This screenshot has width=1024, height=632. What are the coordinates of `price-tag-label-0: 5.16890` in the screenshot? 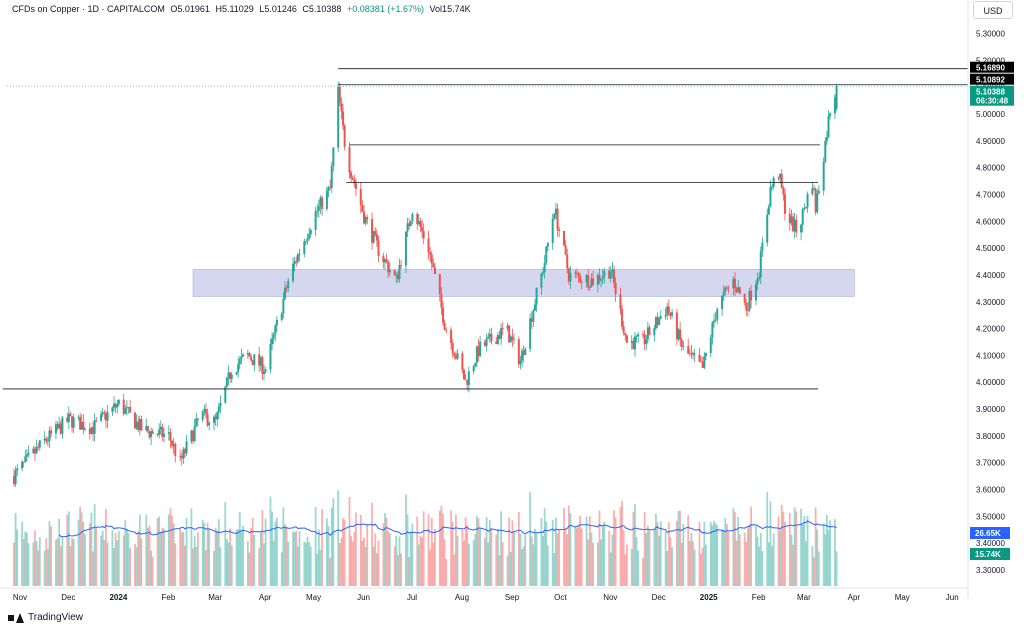 It's located at (990, 68).